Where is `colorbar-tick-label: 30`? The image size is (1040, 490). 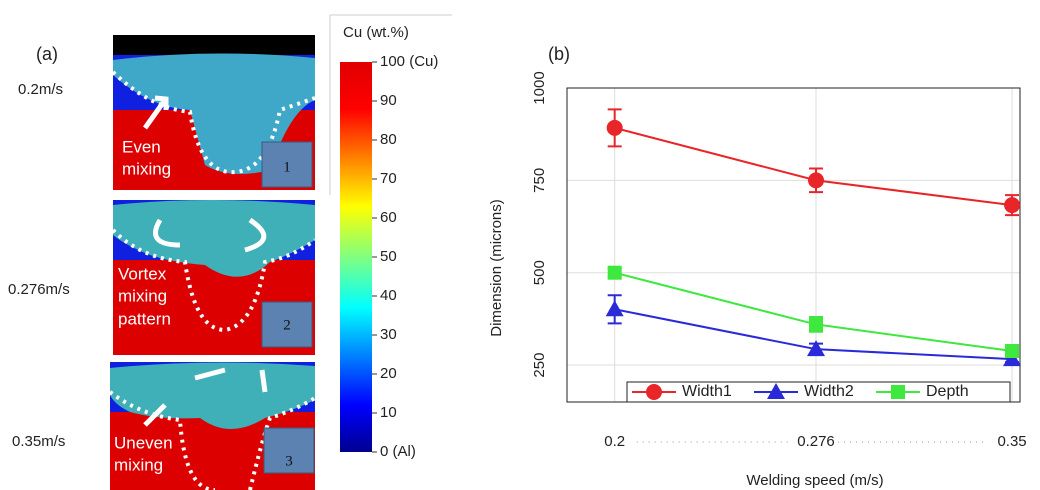
colorbar-tick-label: 30 is located at coordinates (388, 334).